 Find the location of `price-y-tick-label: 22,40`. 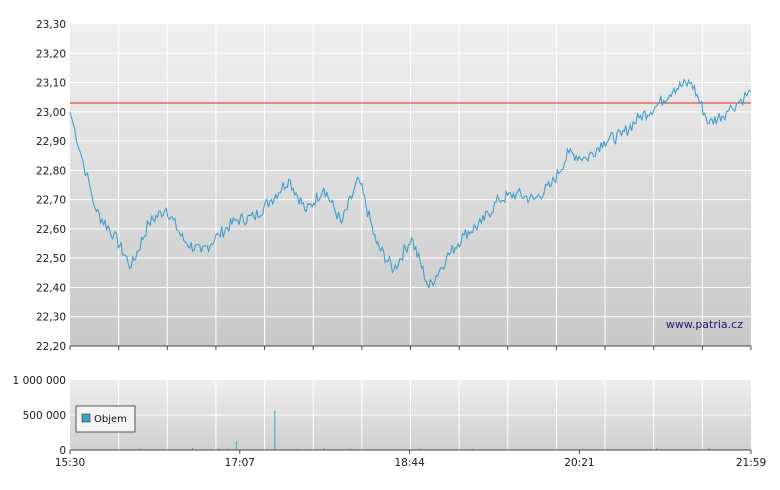

price-y-tick-label: 22,40 is located at coordinates (51, 288).